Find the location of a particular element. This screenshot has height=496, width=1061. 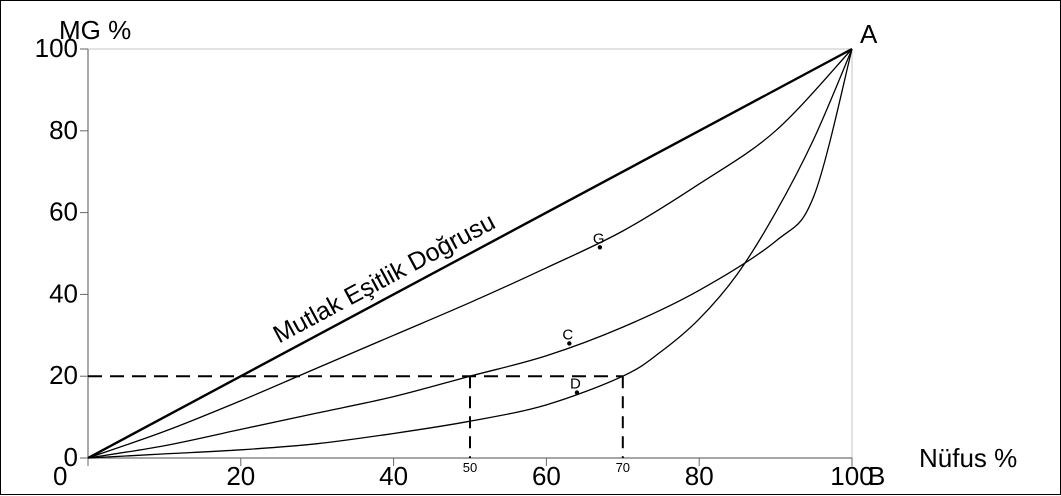

y-tick-label-80: 80 is located at coordinates (63, 130).